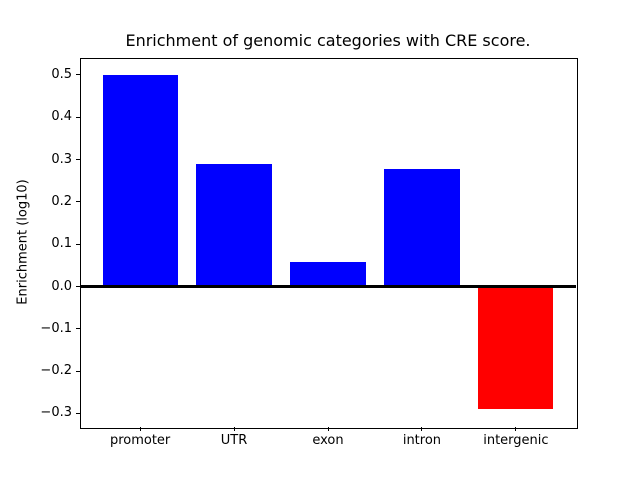  What do you see at coordinates (61, 286) in the screenshot?
I see `y-tick-label: 0.0` at bounding box center [61, 286].